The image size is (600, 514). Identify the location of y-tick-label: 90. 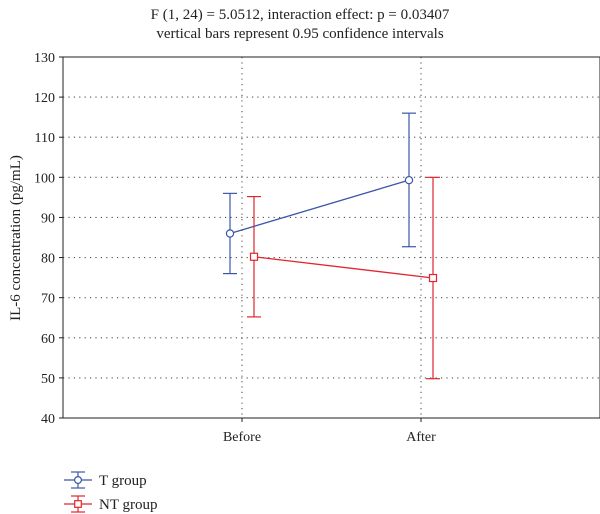
(48, 218).